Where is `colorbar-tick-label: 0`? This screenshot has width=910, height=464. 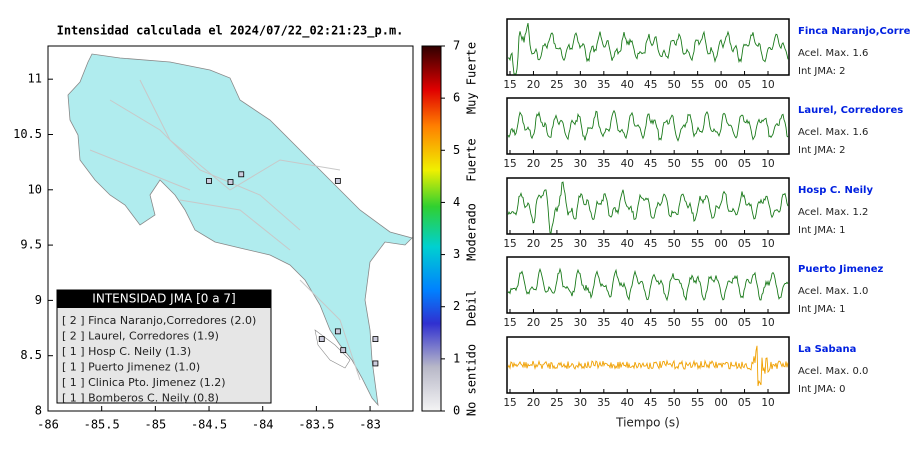
colorbar-tick-label: 0 is located at coordinates (456, 411).